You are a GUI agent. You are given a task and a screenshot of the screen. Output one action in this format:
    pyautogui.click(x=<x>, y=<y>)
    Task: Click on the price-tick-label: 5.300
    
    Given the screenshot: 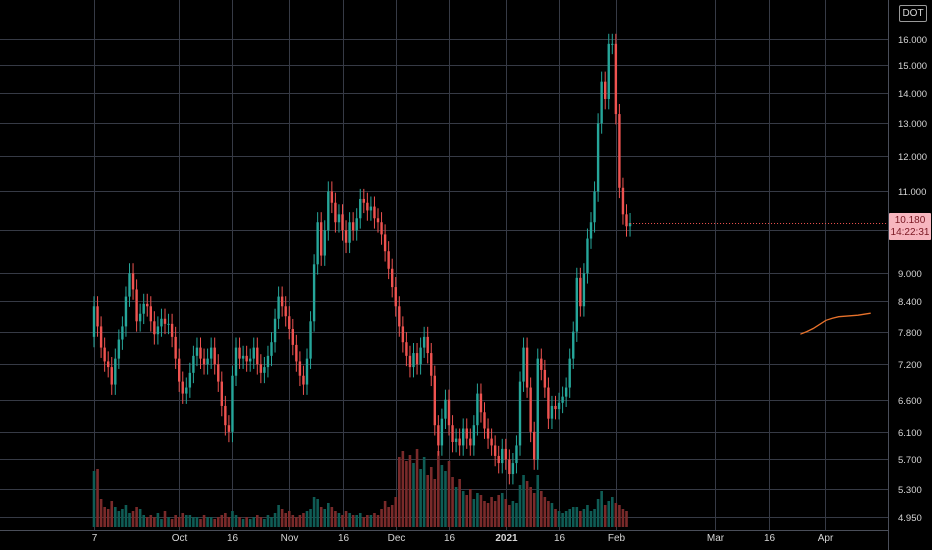 What is the action you would take?
    pyautogui.click(x=910, y=490)
    